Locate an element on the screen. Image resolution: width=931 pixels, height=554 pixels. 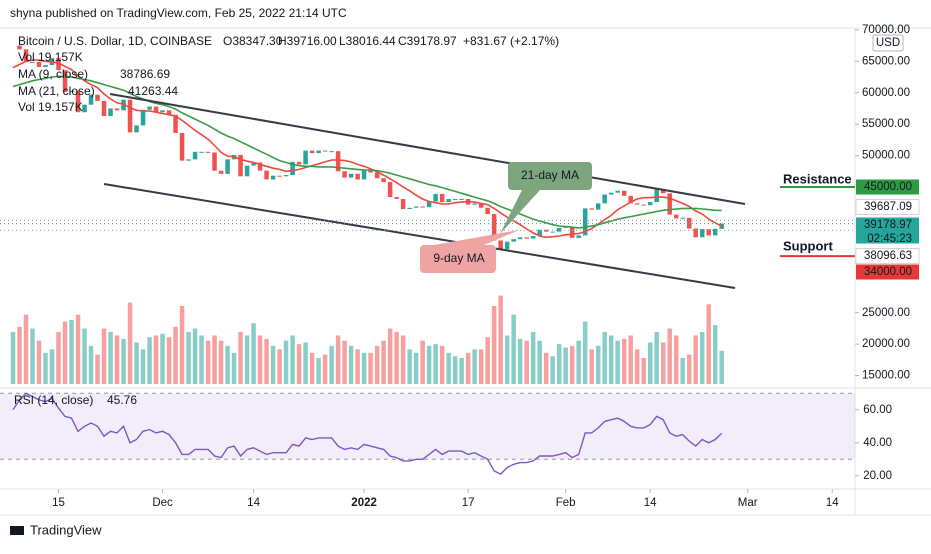
currency-box is located at coordinates (888, 43).